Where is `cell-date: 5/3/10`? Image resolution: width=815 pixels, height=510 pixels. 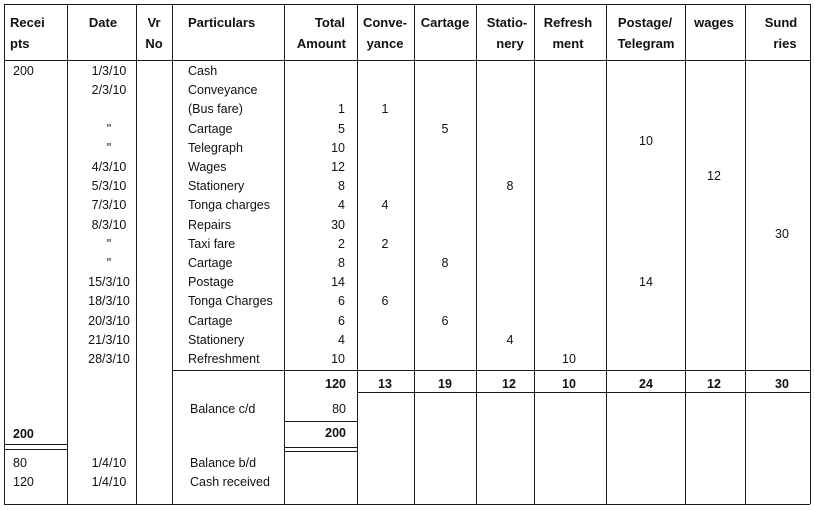
cell-date: 5/3/10 is located at coordinates (109, 186).